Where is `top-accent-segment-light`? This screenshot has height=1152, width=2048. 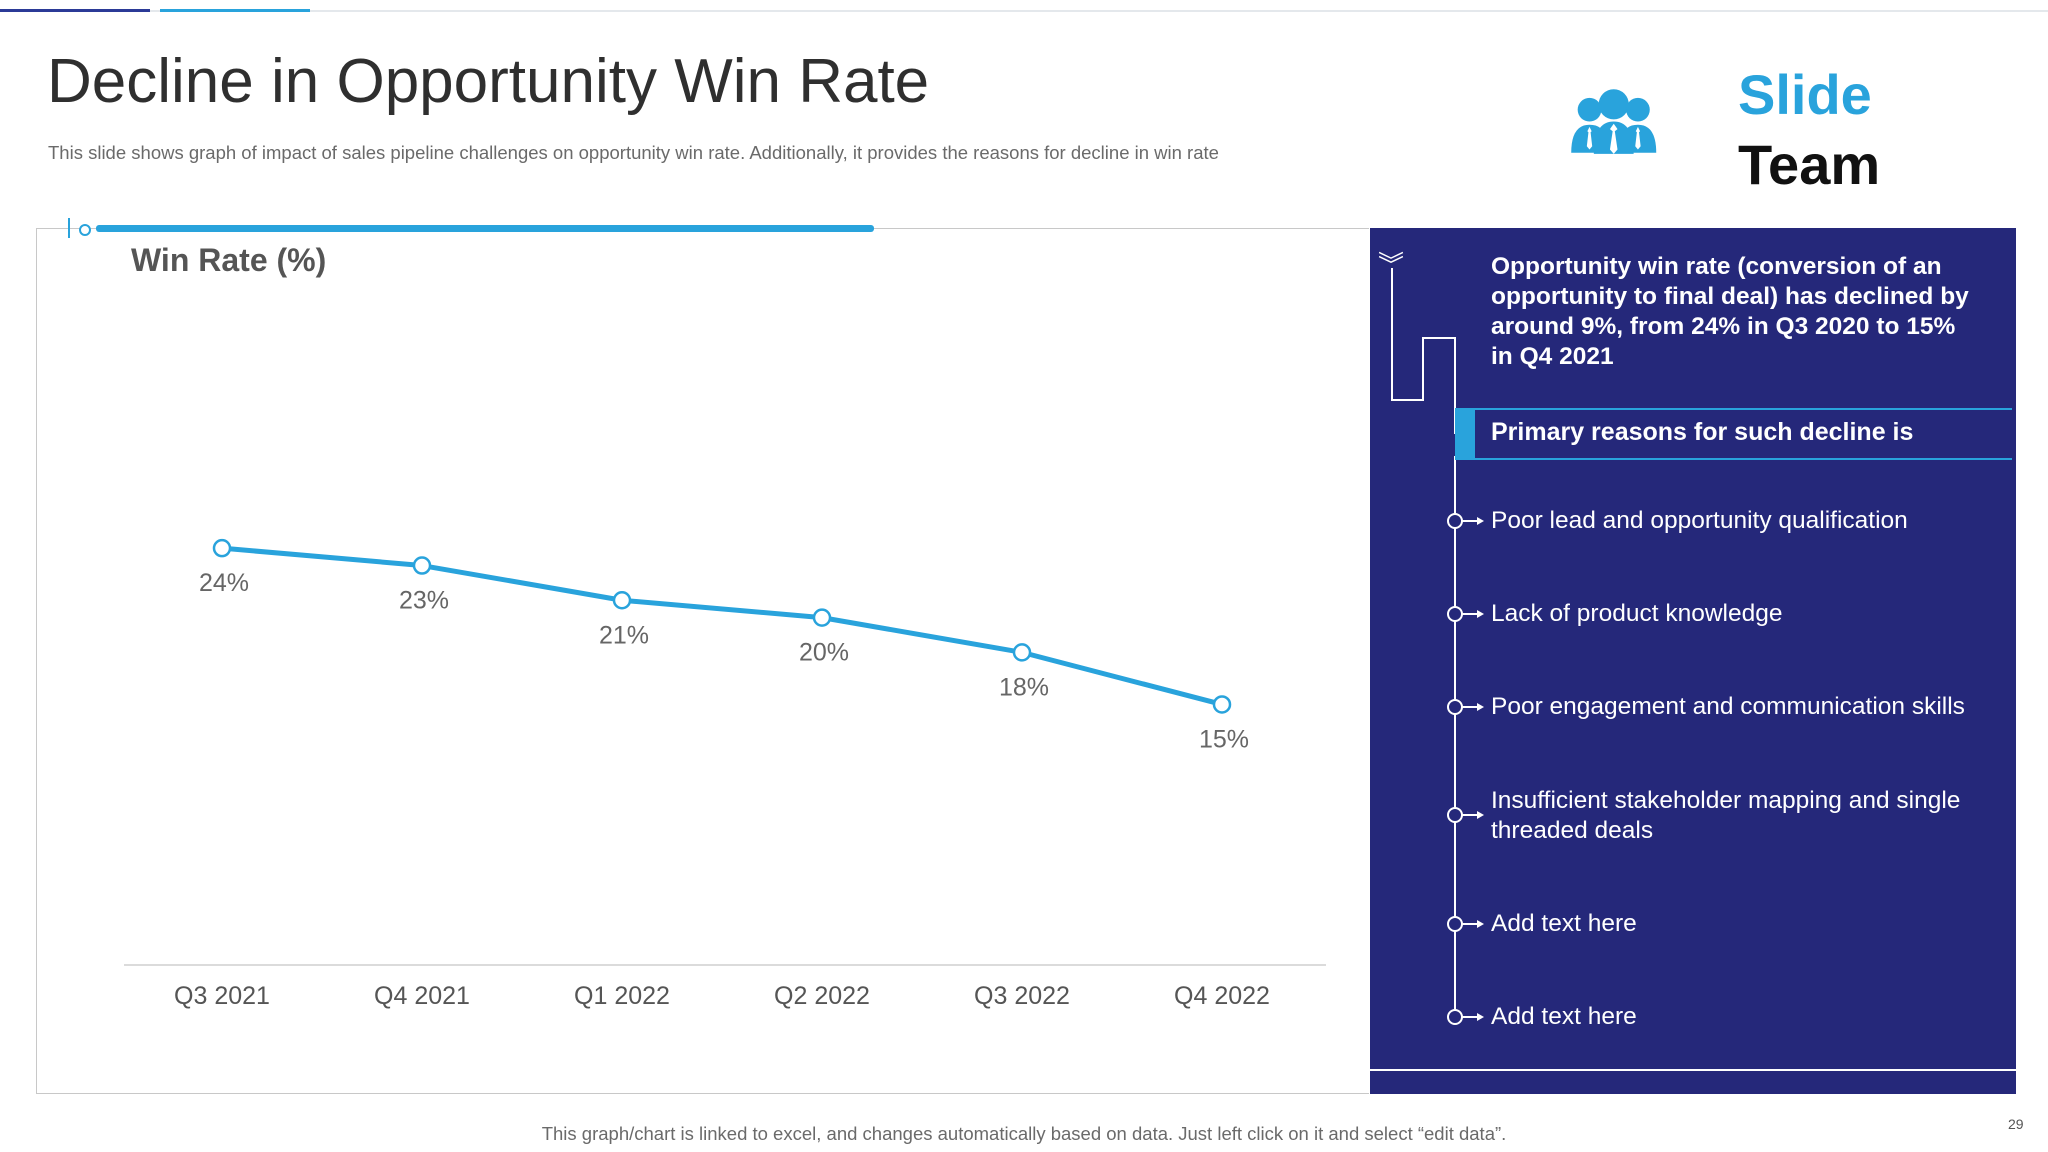 top-accent-segment-light is located at coordinates (235, 10).